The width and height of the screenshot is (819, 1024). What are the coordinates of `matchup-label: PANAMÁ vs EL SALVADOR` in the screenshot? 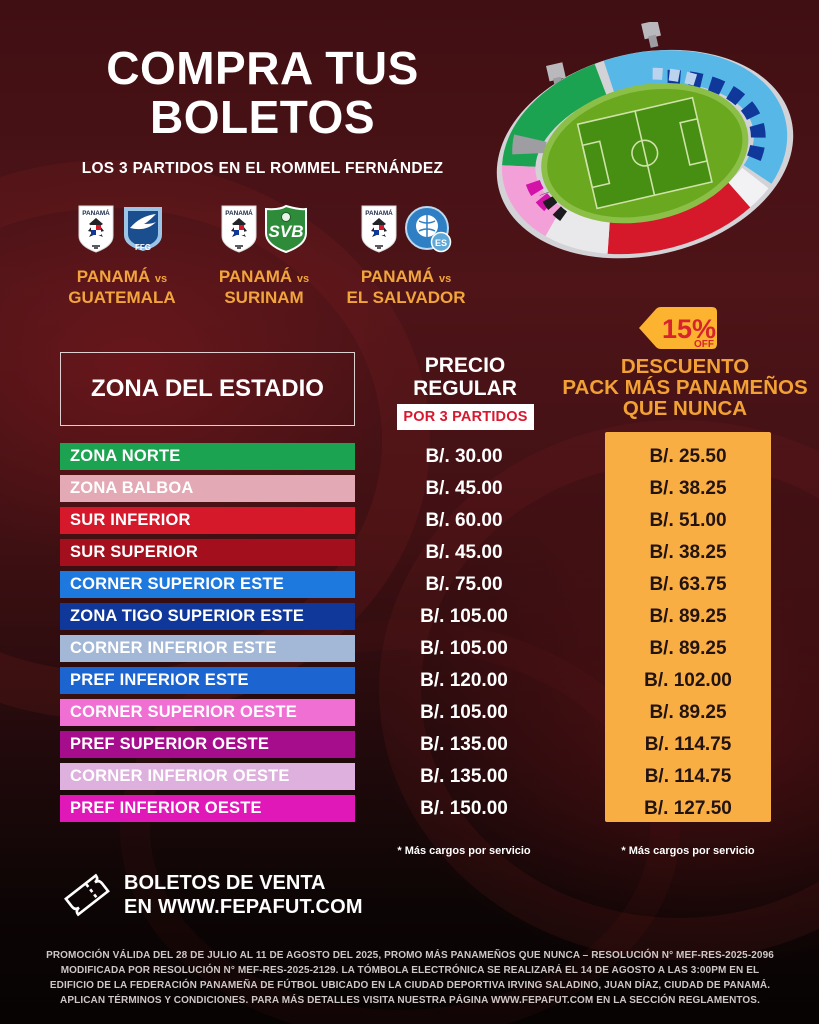 It's located at (406, 287).